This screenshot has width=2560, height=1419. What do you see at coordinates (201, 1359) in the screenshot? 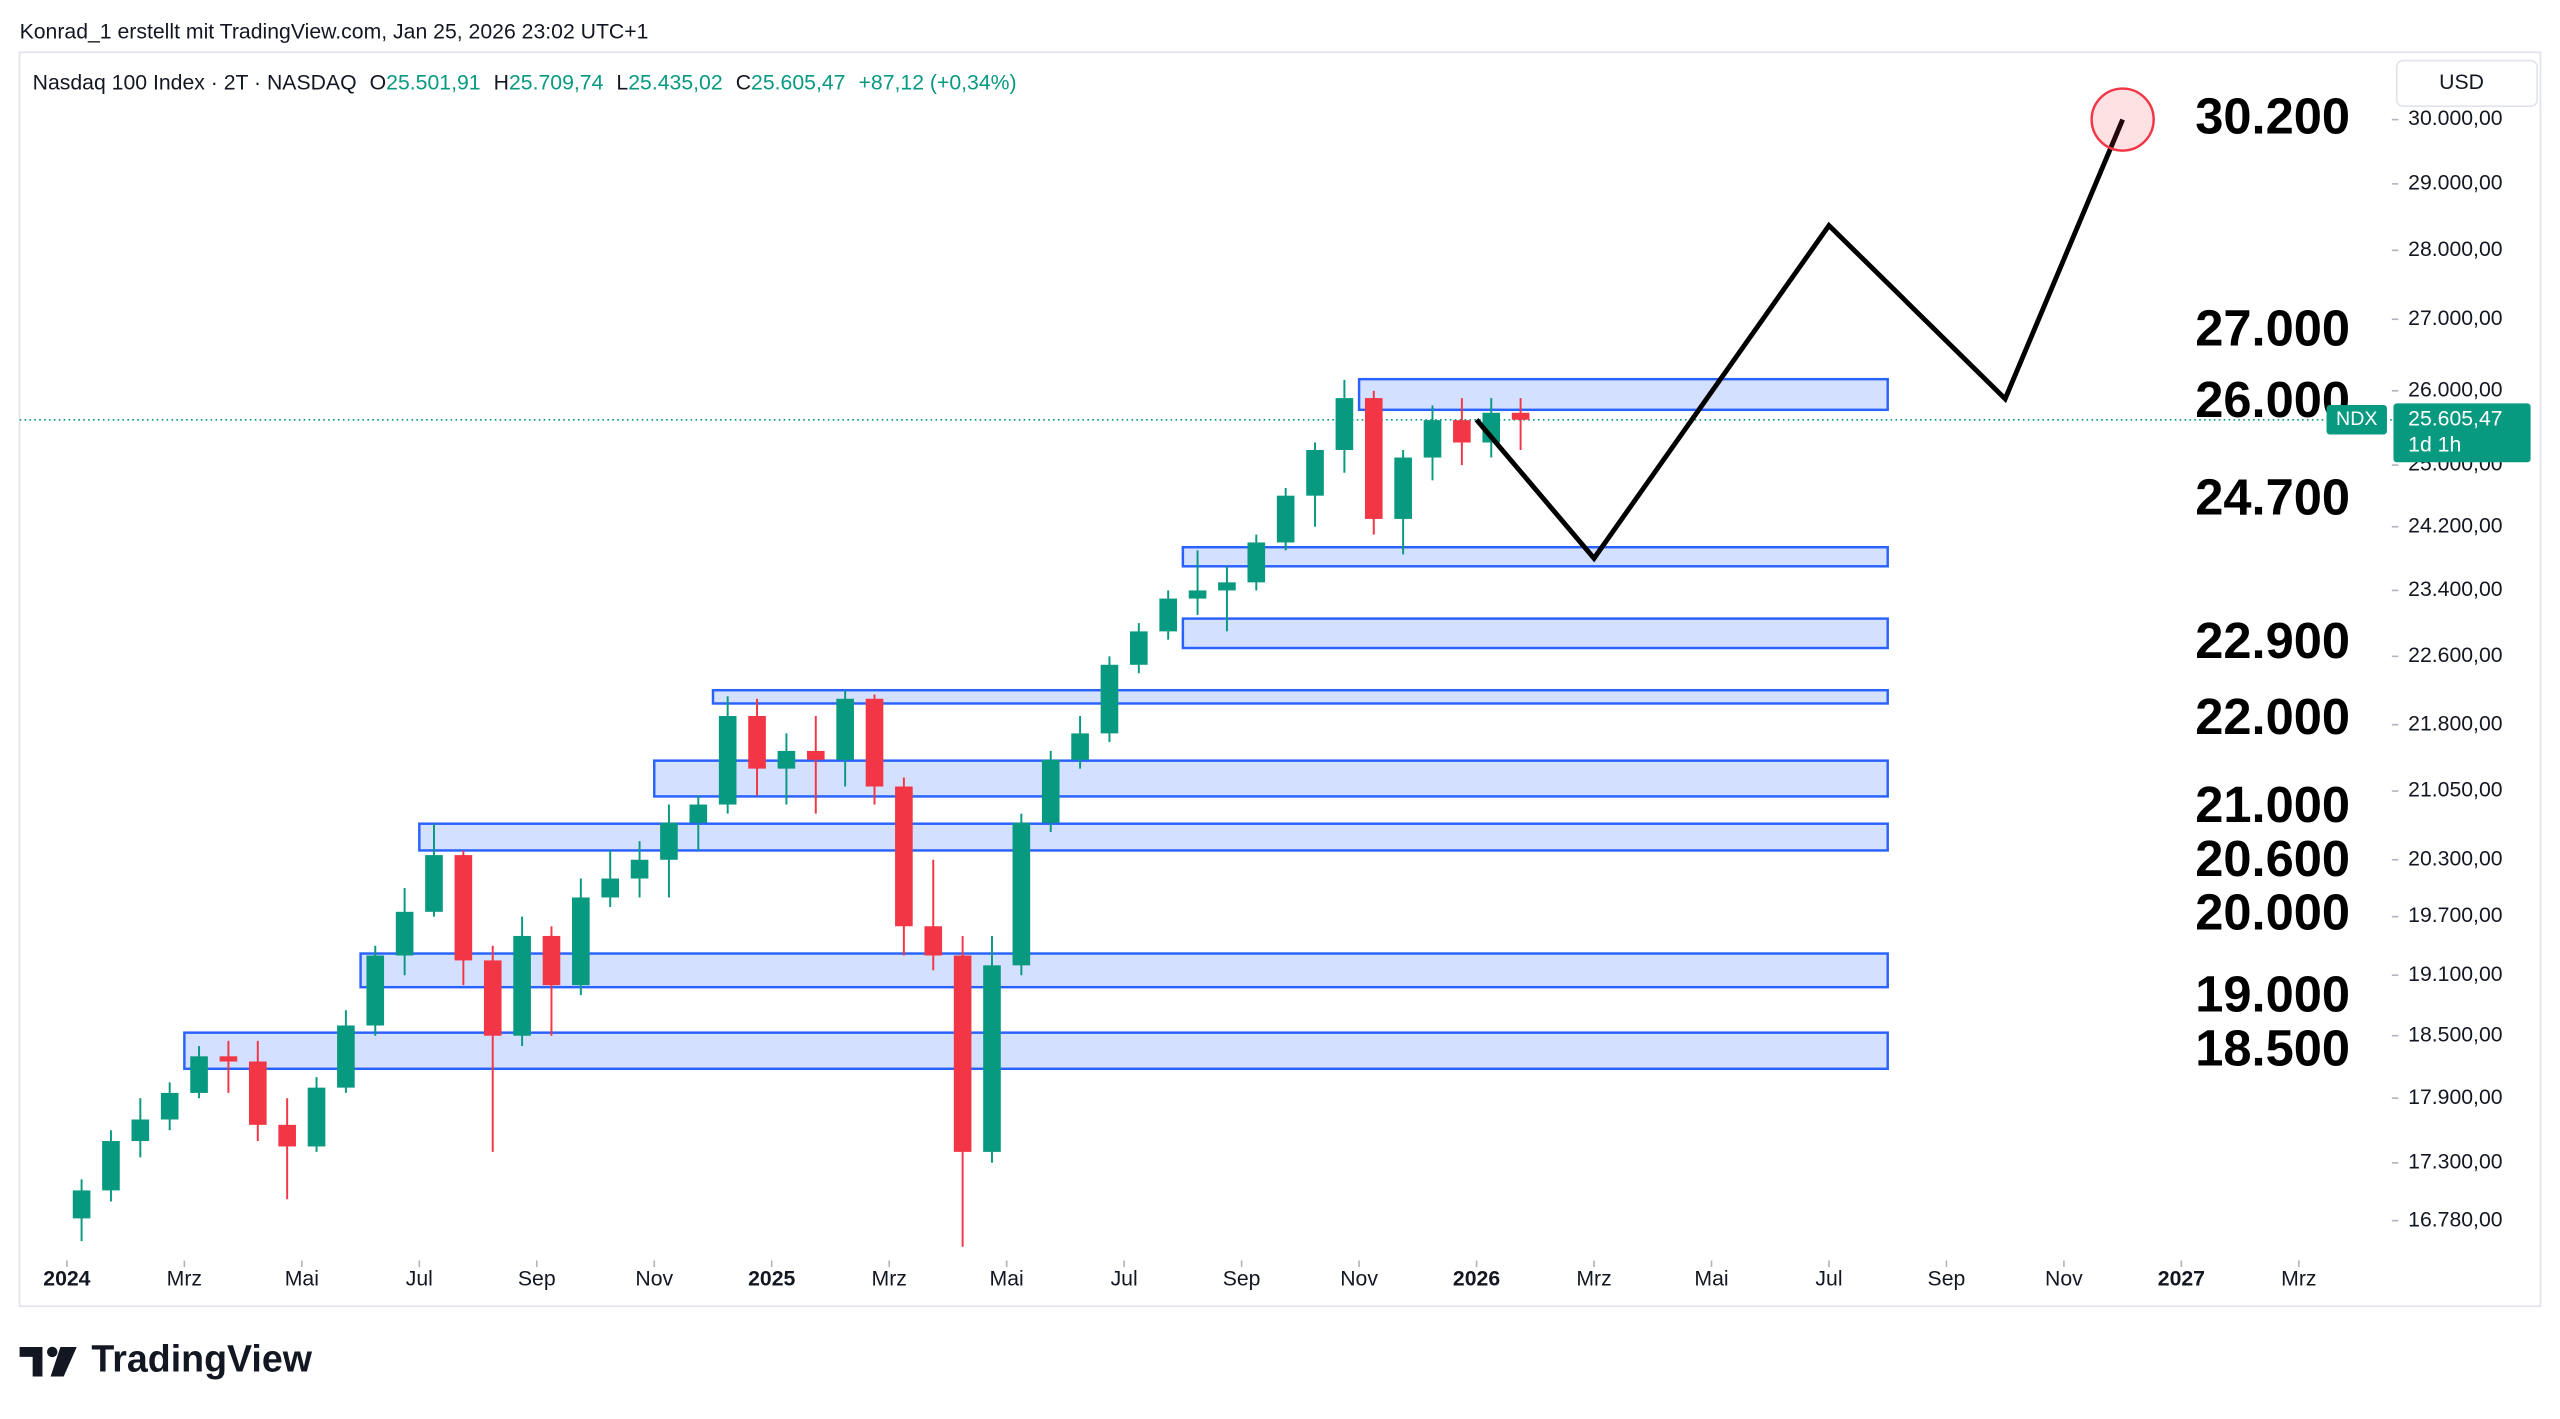
I see `brand: TradingView` at bounding box center [201, 1359].